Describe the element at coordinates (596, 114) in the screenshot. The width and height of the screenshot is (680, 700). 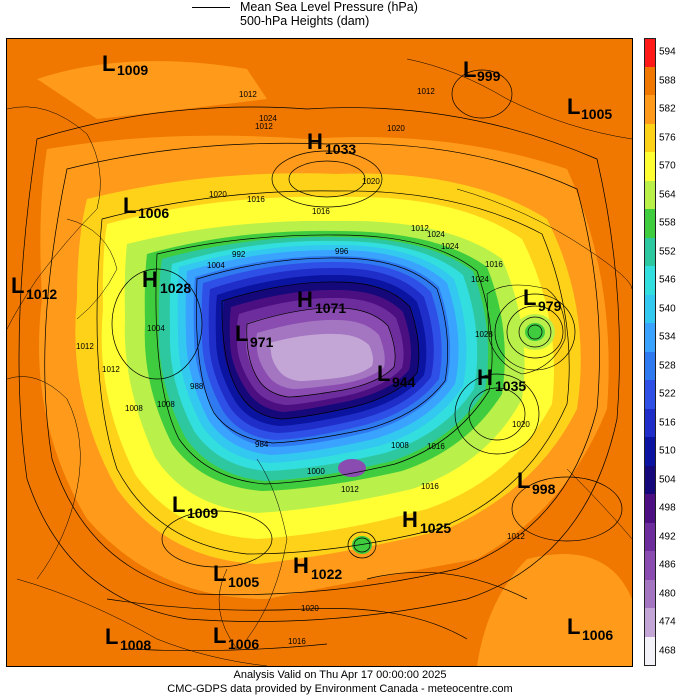
I see `pressure-value: 1005` at that location.